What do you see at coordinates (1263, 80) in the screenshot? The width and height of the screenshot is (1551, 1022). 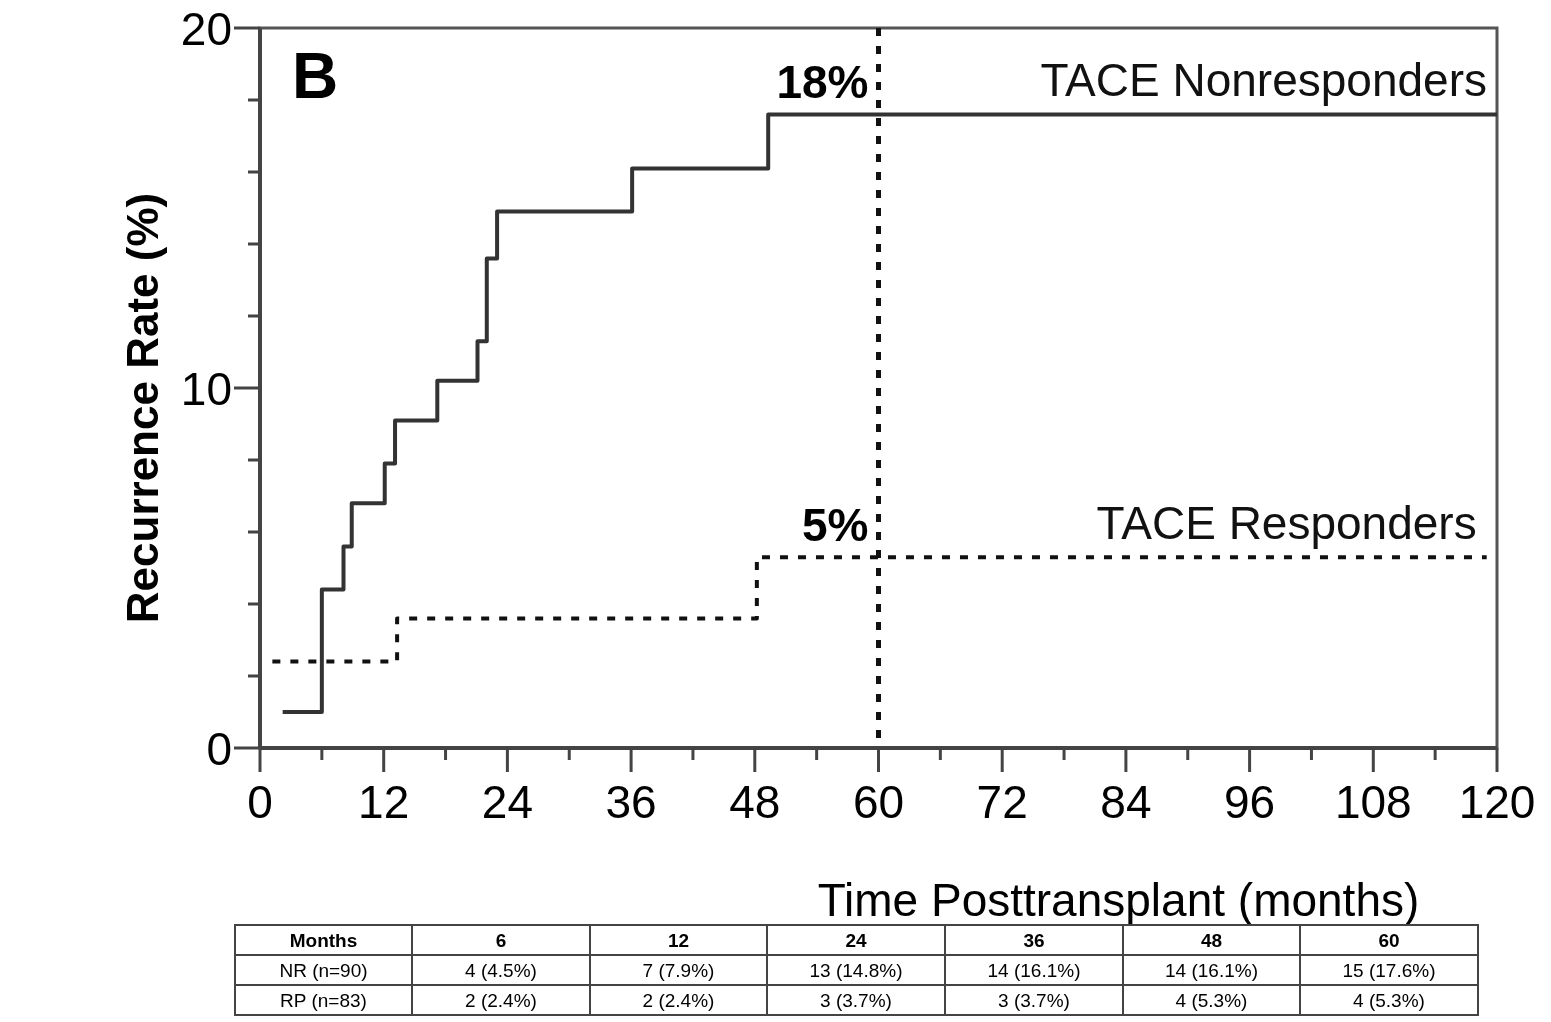 I see `series-label: TACE Nonresponders` at bounding box center [1263, 80].